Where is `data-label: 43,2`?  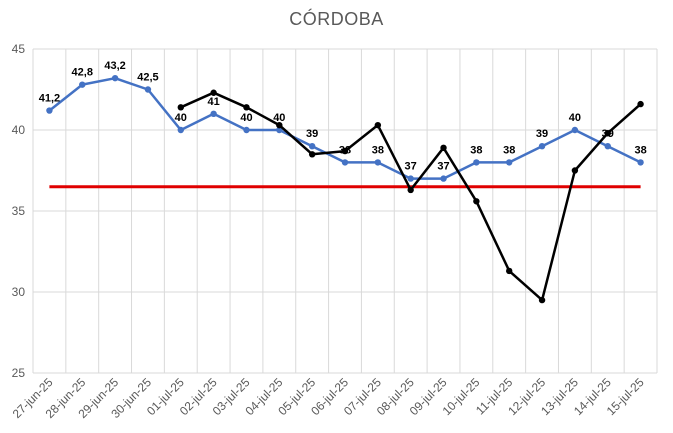 data-label: 43,2 is located at coordinates (114, 66).